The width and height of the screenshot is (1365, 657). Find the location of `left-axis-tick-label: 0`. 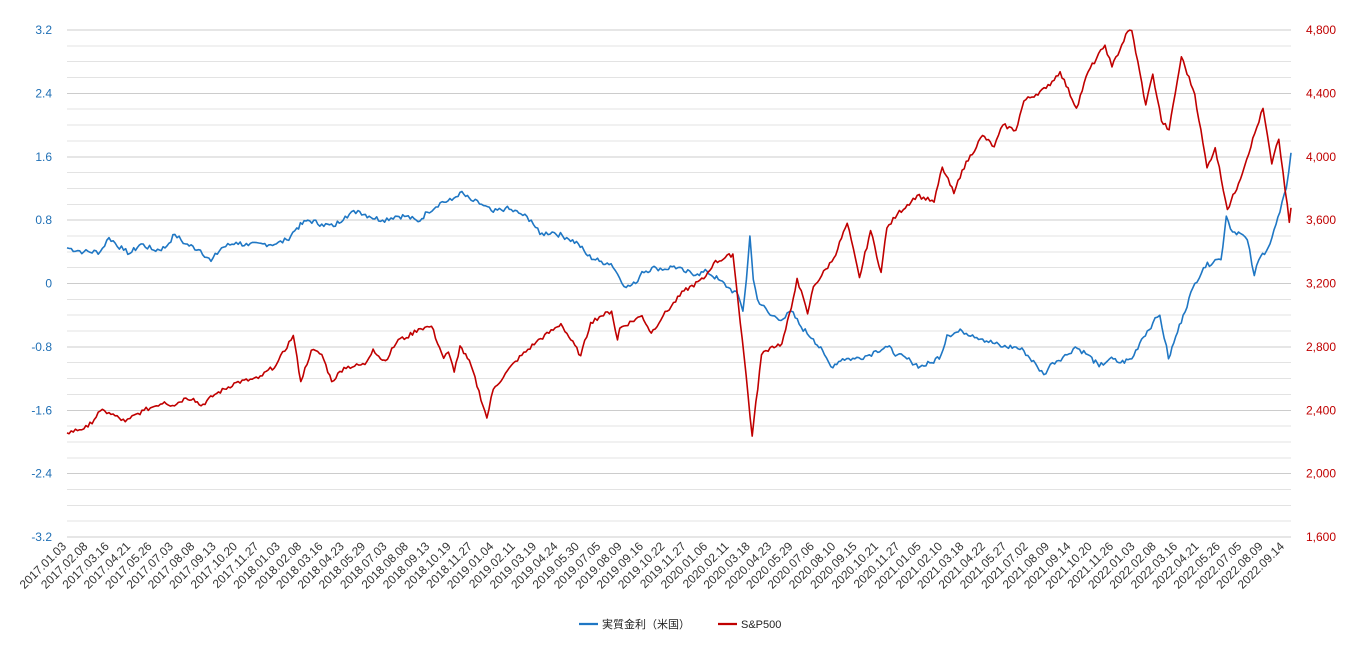

left-axis-tick-label: 0 is located at coordinates (48, 284).